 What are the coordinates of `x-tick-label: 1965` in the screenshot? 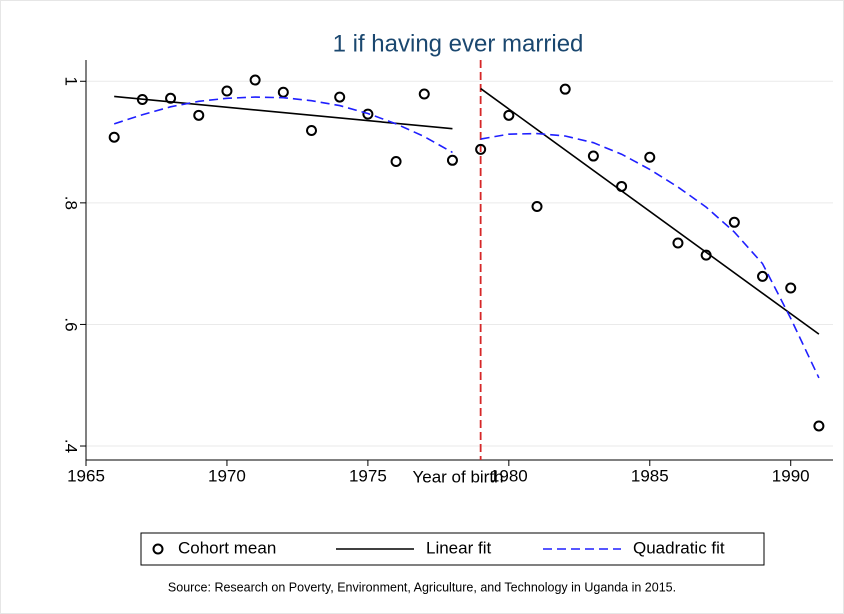 It's located at (86, 475).